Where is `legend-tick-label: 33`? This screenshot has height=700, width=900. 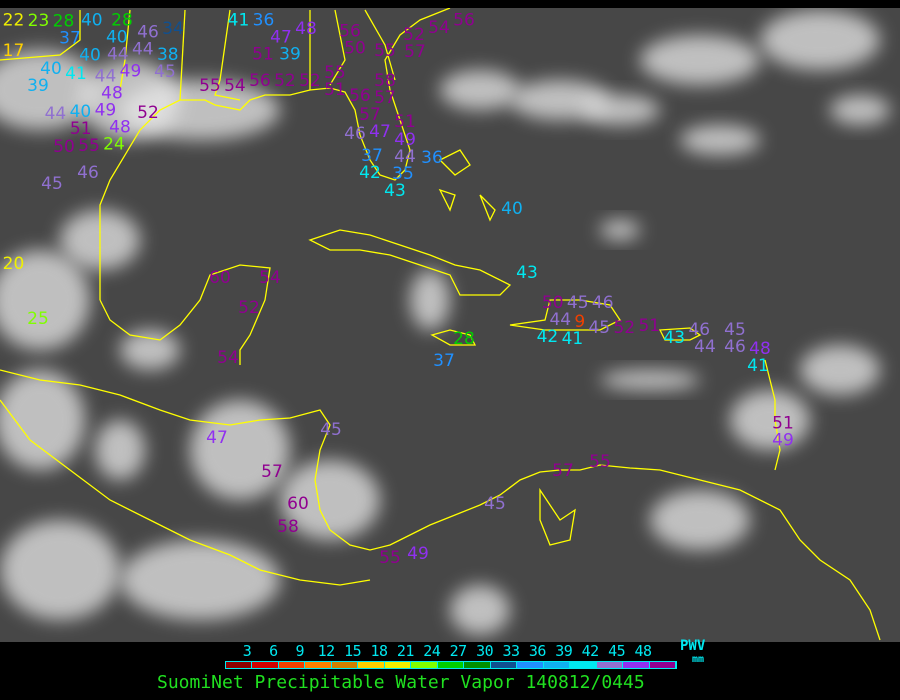 legend-tick-label: 33 is located at coordinates (511, 651).